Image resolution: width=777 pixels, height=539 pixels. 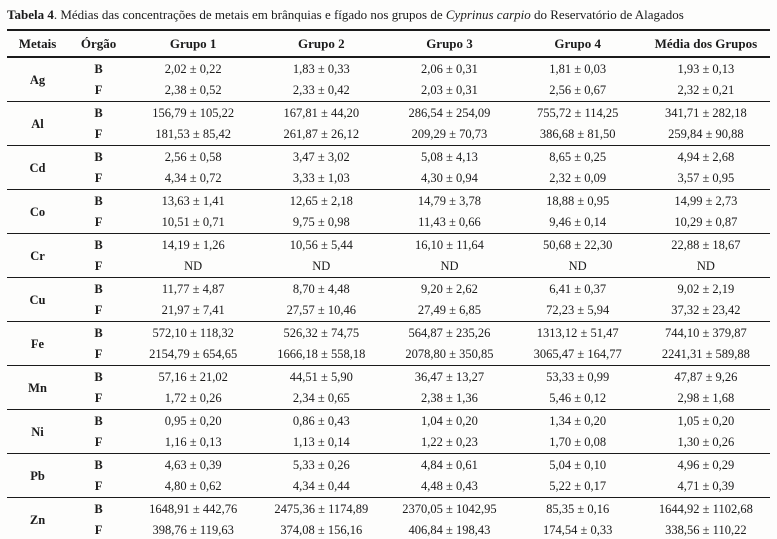 What do you see at coordinates (193, 288) in the screenshot?
I see `value-cell: 11,77 ± 4,87` at bounding box center [193, 288].